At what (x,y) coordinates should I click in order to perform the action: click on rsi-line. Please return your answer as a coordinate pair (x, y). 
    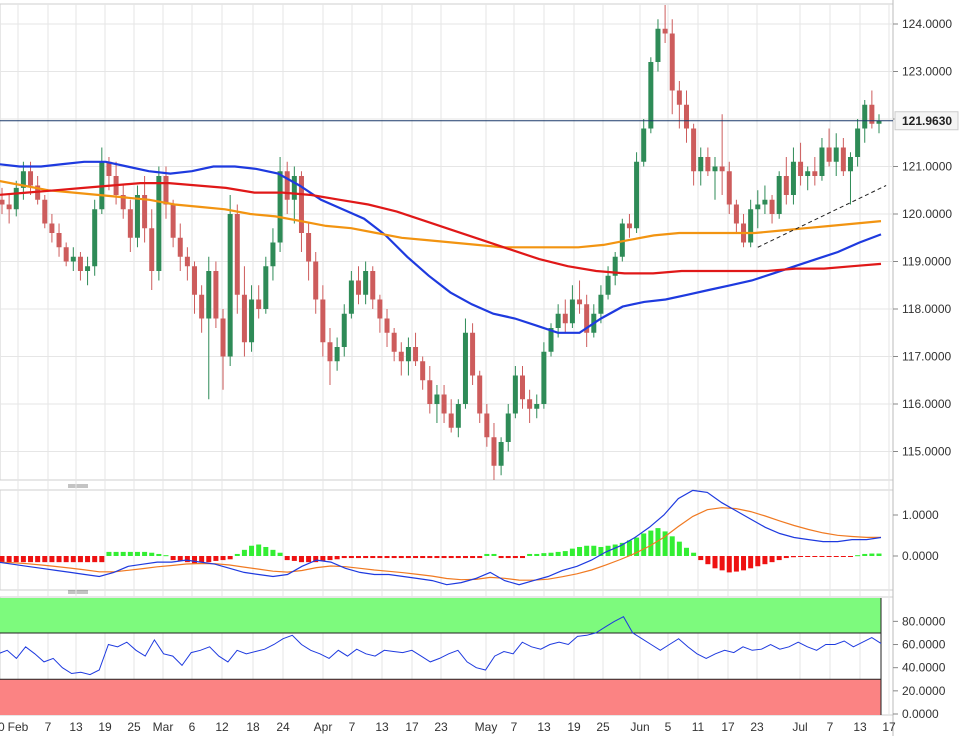
    Looking at the image, I should click on (441, 646).